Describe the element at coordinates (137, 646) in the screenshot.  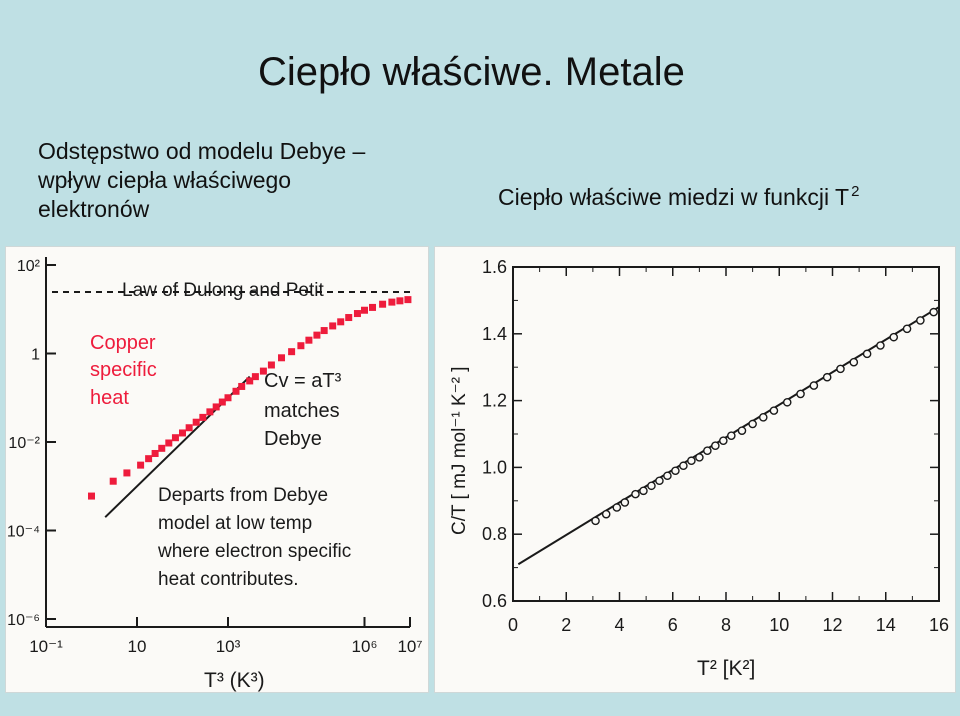
I see `left-x-tick-label: 10` at that location.